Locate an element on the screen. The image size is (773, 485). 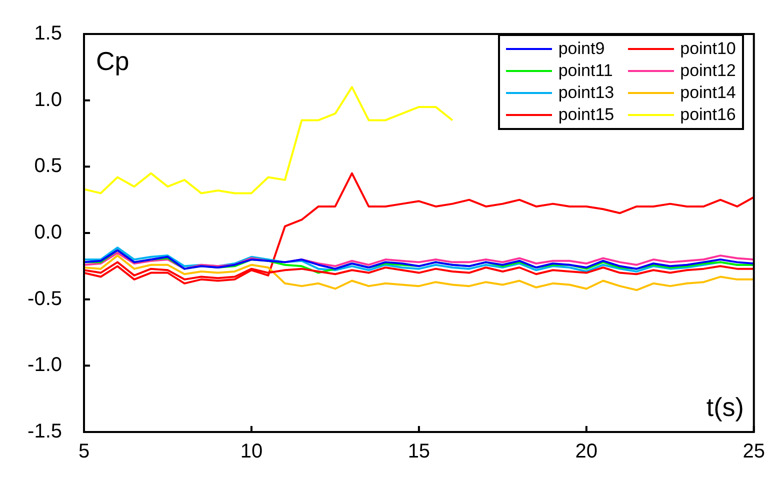
y-tick-label: 0.0 is located at coordinates (48, 233).